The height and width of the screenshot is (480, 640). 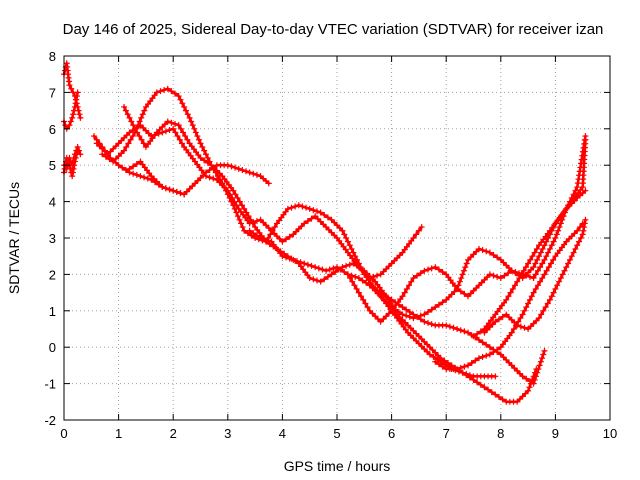 What do you see at coordinates (391, 433) in the screenshot?
I see `x-tick-label: 6` at bounding box center [391, 433].